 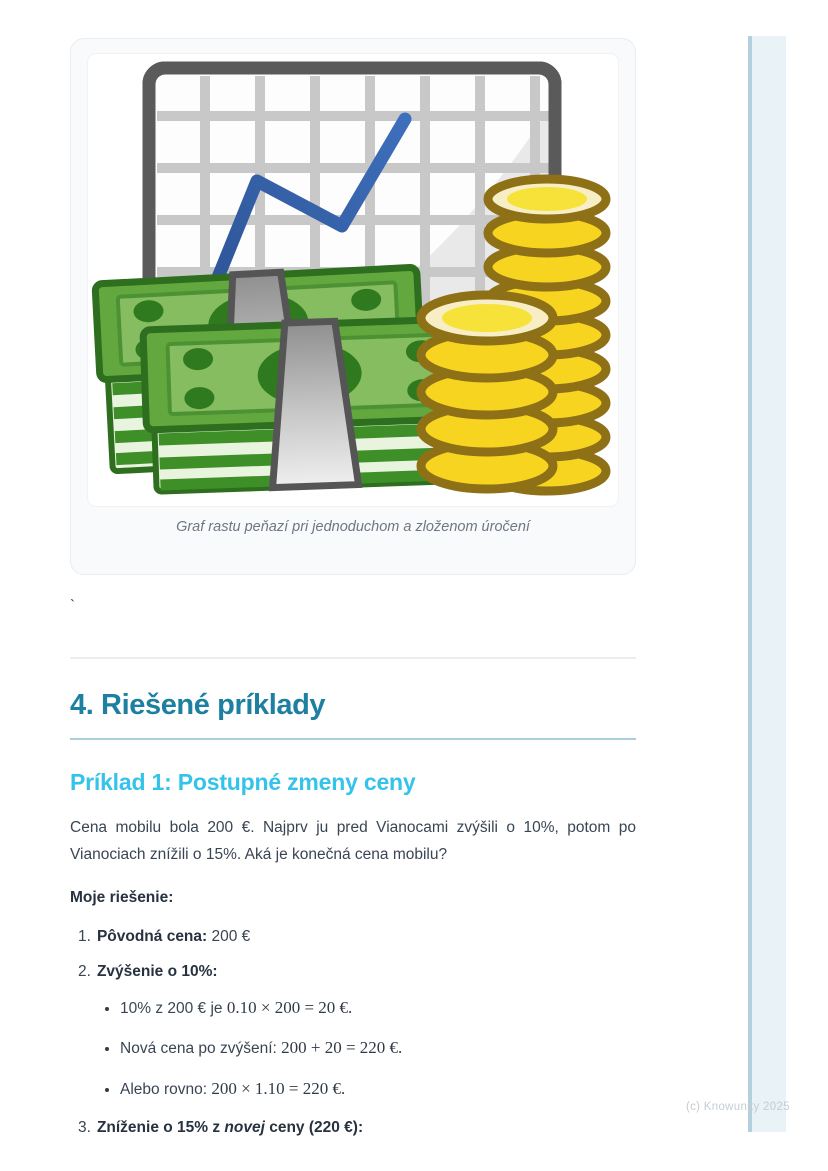 I want to click on coin-stack-front, so click(x=487, y=392).